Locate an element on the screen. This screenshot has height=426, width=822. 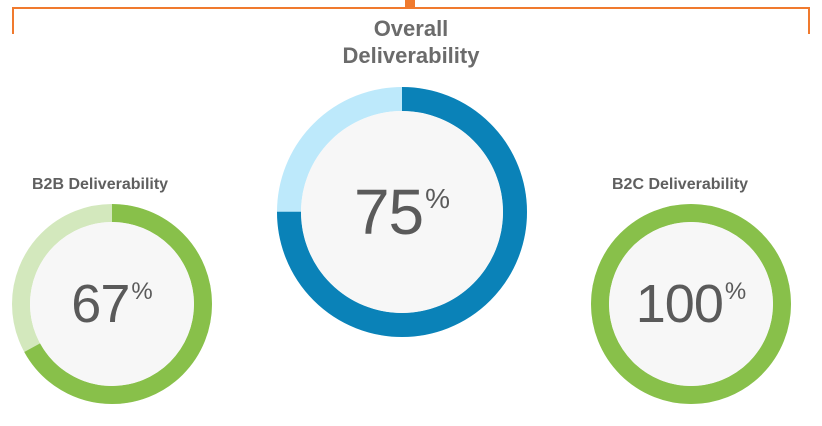
b2c-gauge-label: 100 % is located at coordinates (691, 304).